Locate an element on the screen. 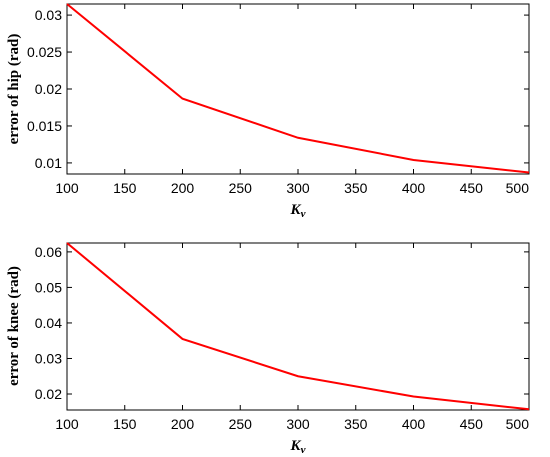 This screenshot has width=550, height=457. y-axis-label: error of knee (rad) is located at coordinates (14, 326).